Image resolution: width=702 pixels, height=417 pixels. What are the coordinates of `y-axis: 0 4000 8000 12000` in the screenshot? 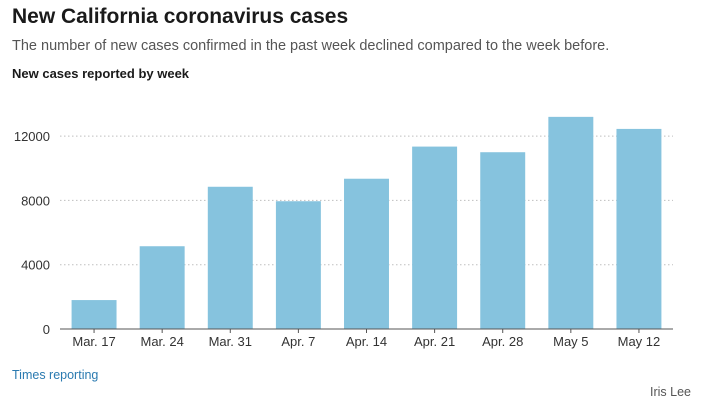 It's located at (32, 233).